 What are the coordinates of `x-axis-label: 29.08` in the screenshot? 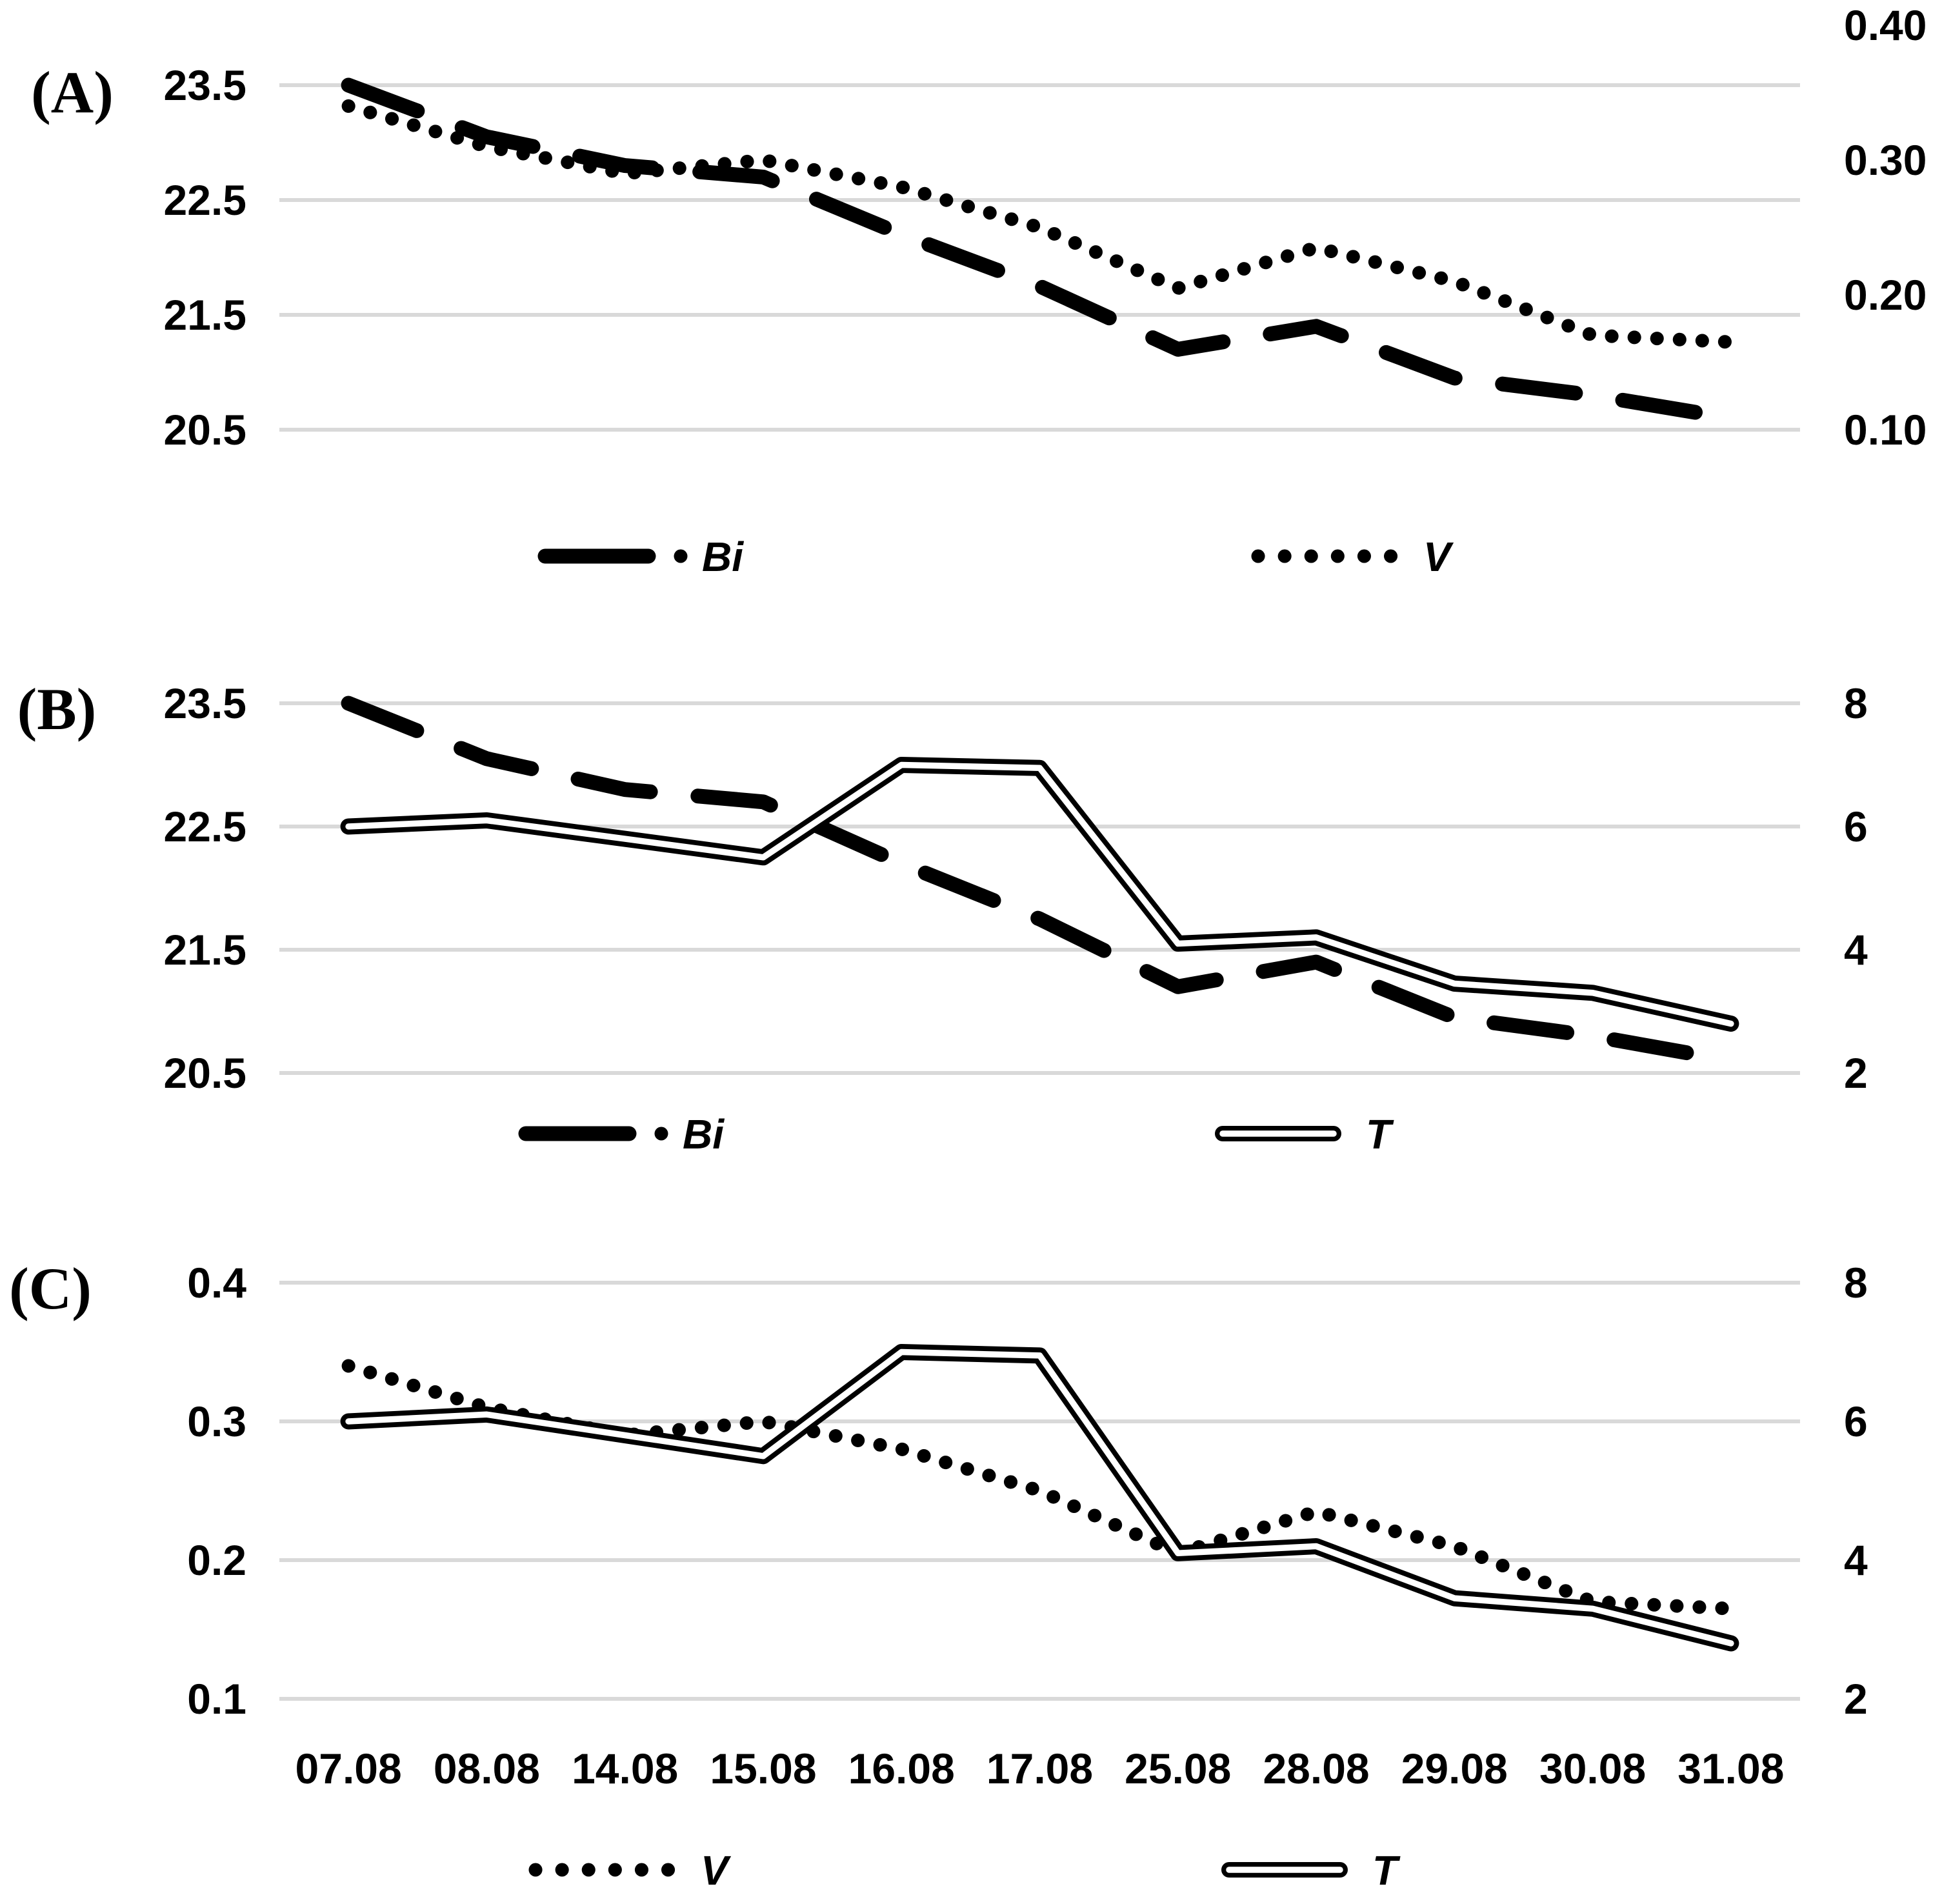 It's located at (1454, 1769).